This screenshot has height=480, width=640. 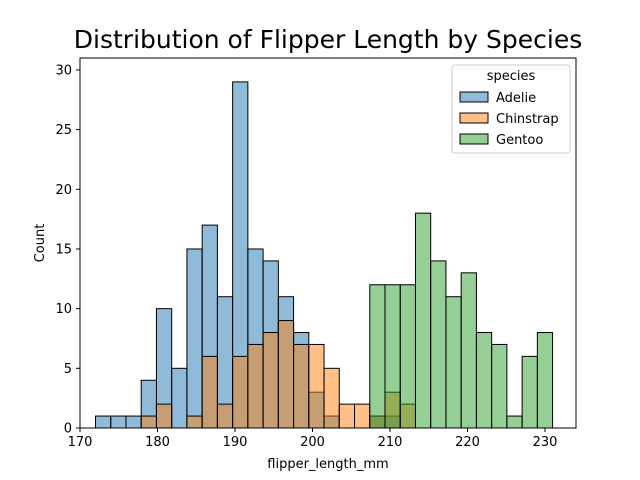 What do you see at coordinates (68, 429) in the screenshot?
I see `y-tick-label: 0` at bounding box center [68, 429].